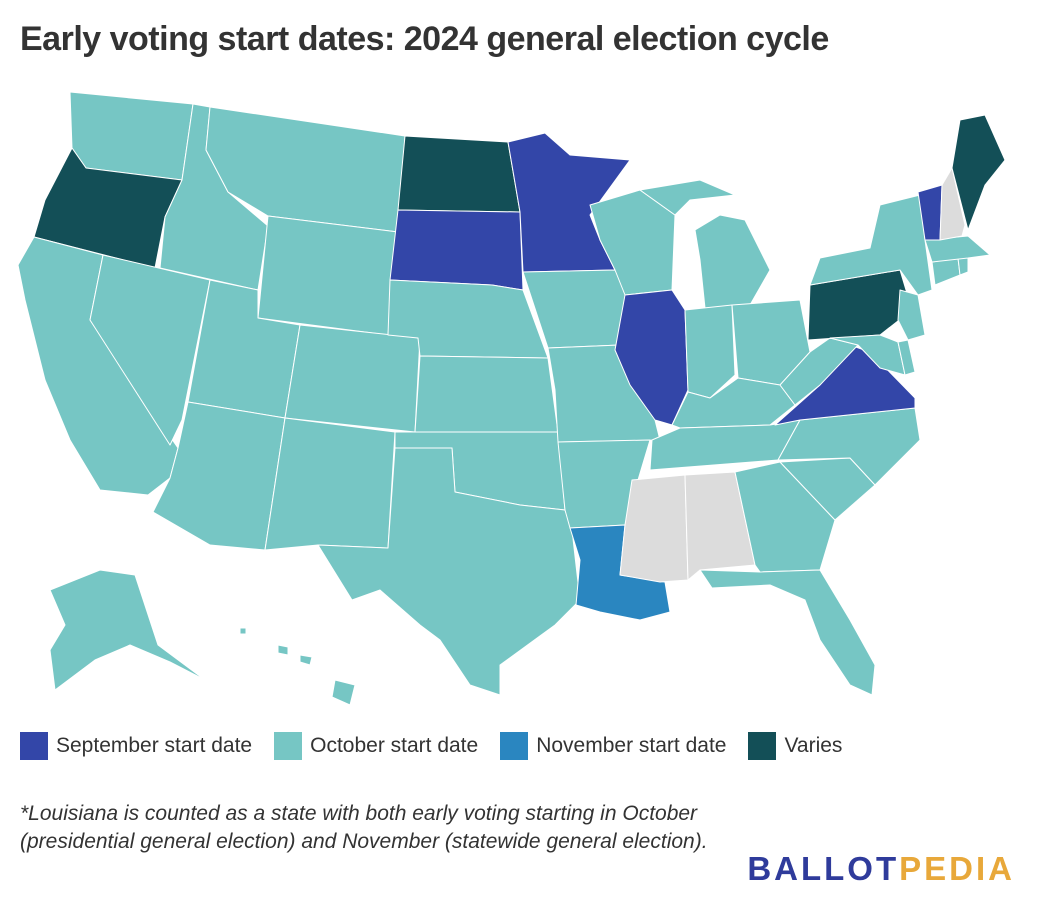 The image size is (1040, 910). I want to click on legend-item-september: September start date, so click(136, 746).